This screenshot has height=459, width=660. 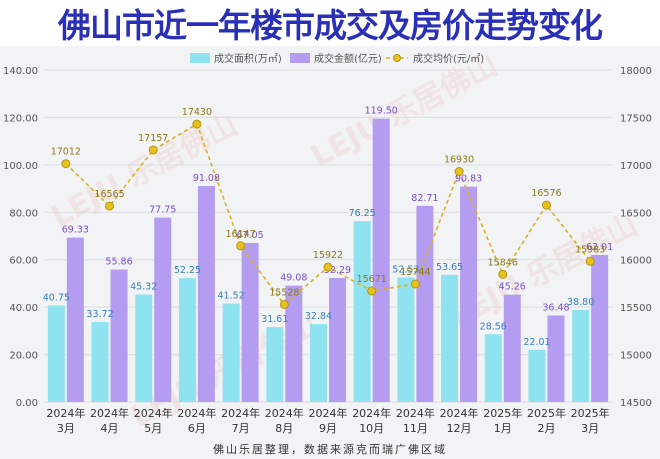 I want to click on price-data-label: 16930, so click(x=459, y=159).